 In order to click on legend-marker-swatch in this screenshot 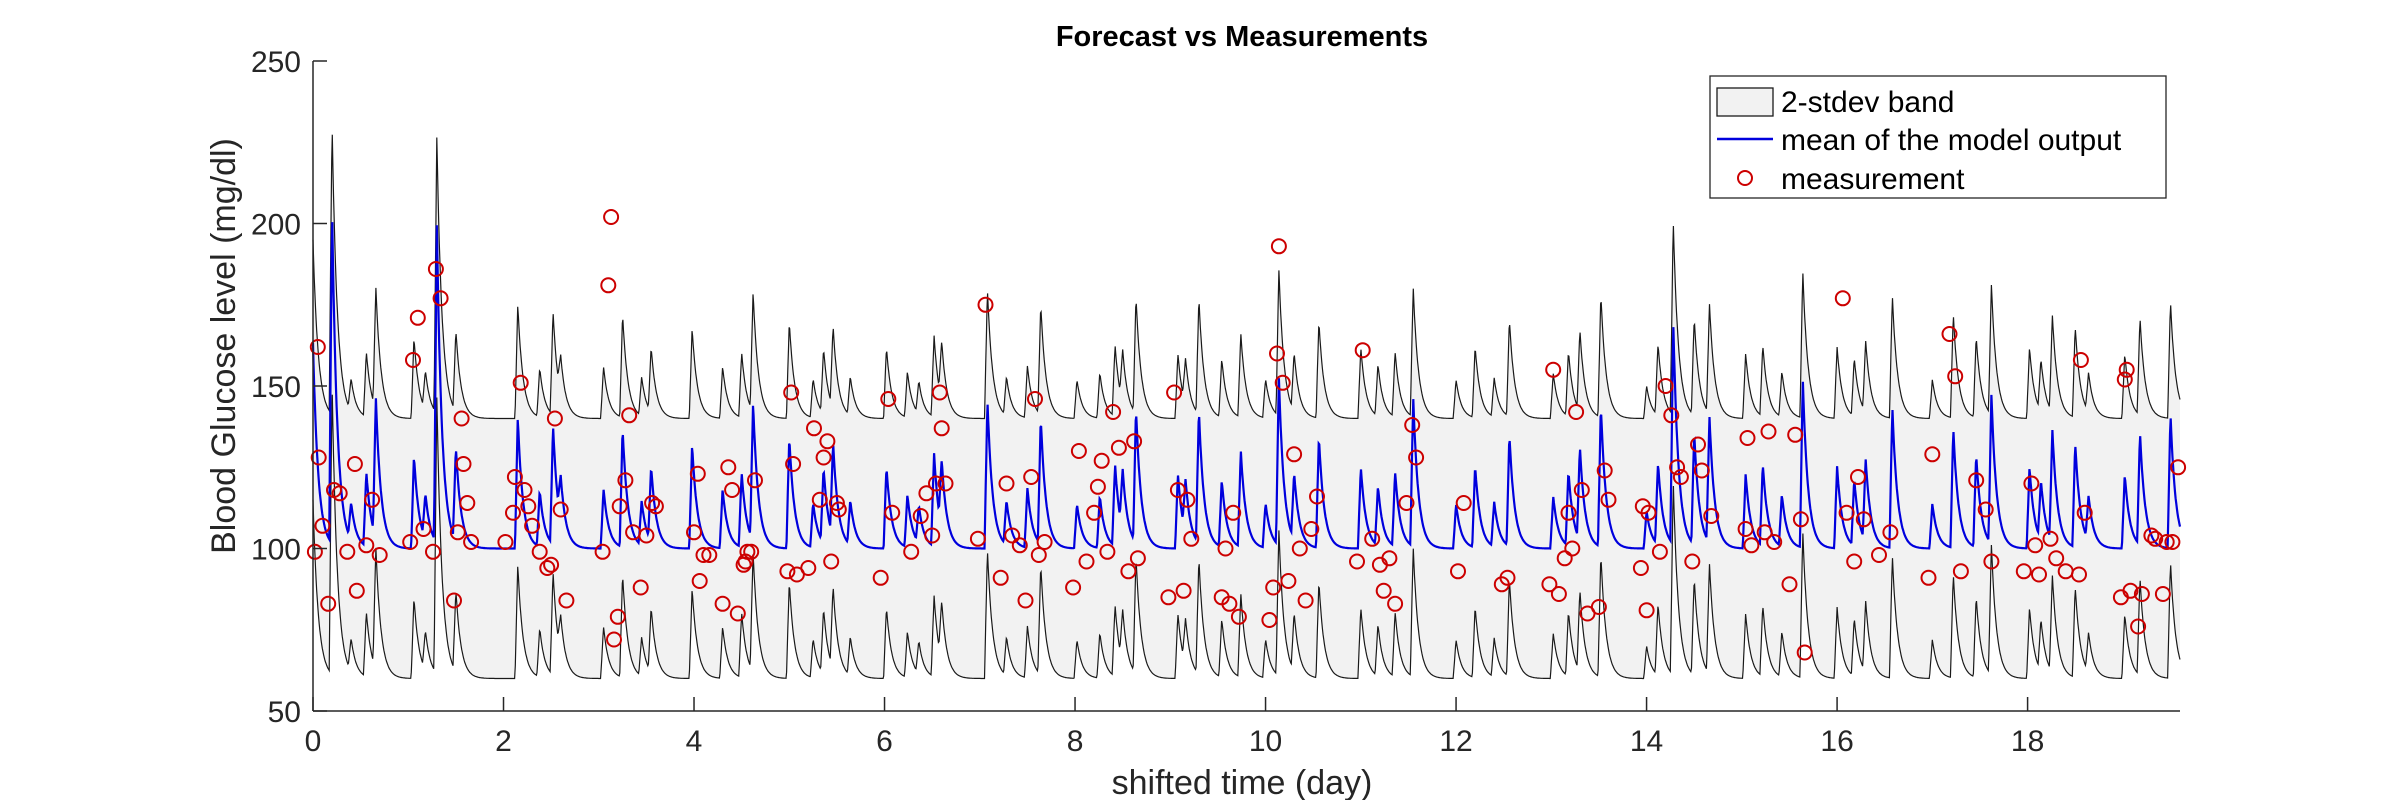, I will do `click(1745, 178)`.